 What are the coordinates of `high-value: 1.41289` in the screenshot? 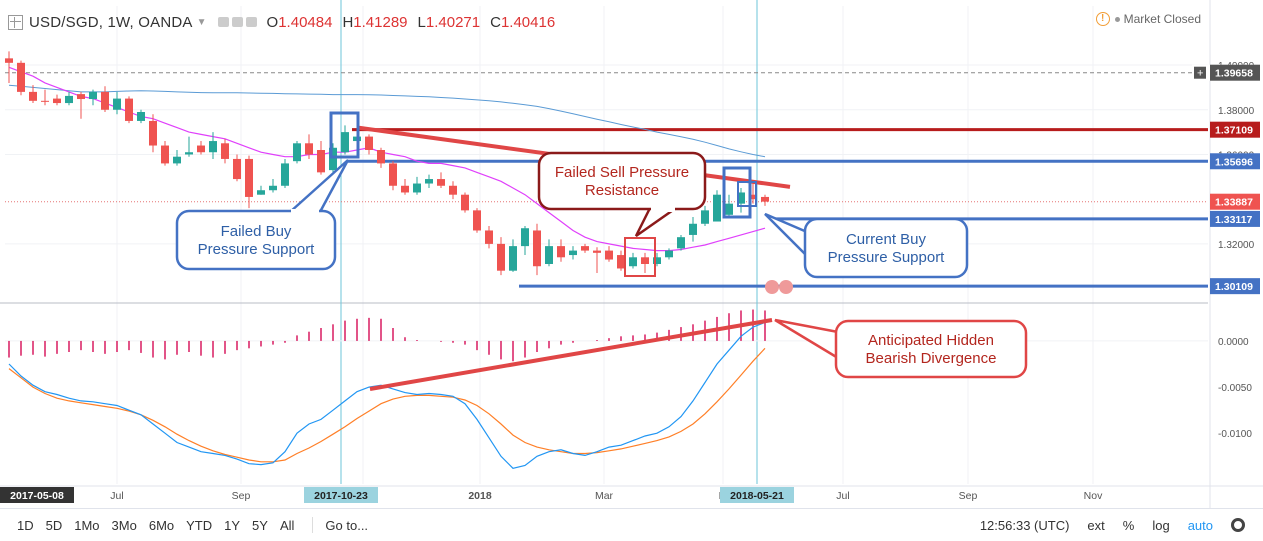 It's located at (380, 22).